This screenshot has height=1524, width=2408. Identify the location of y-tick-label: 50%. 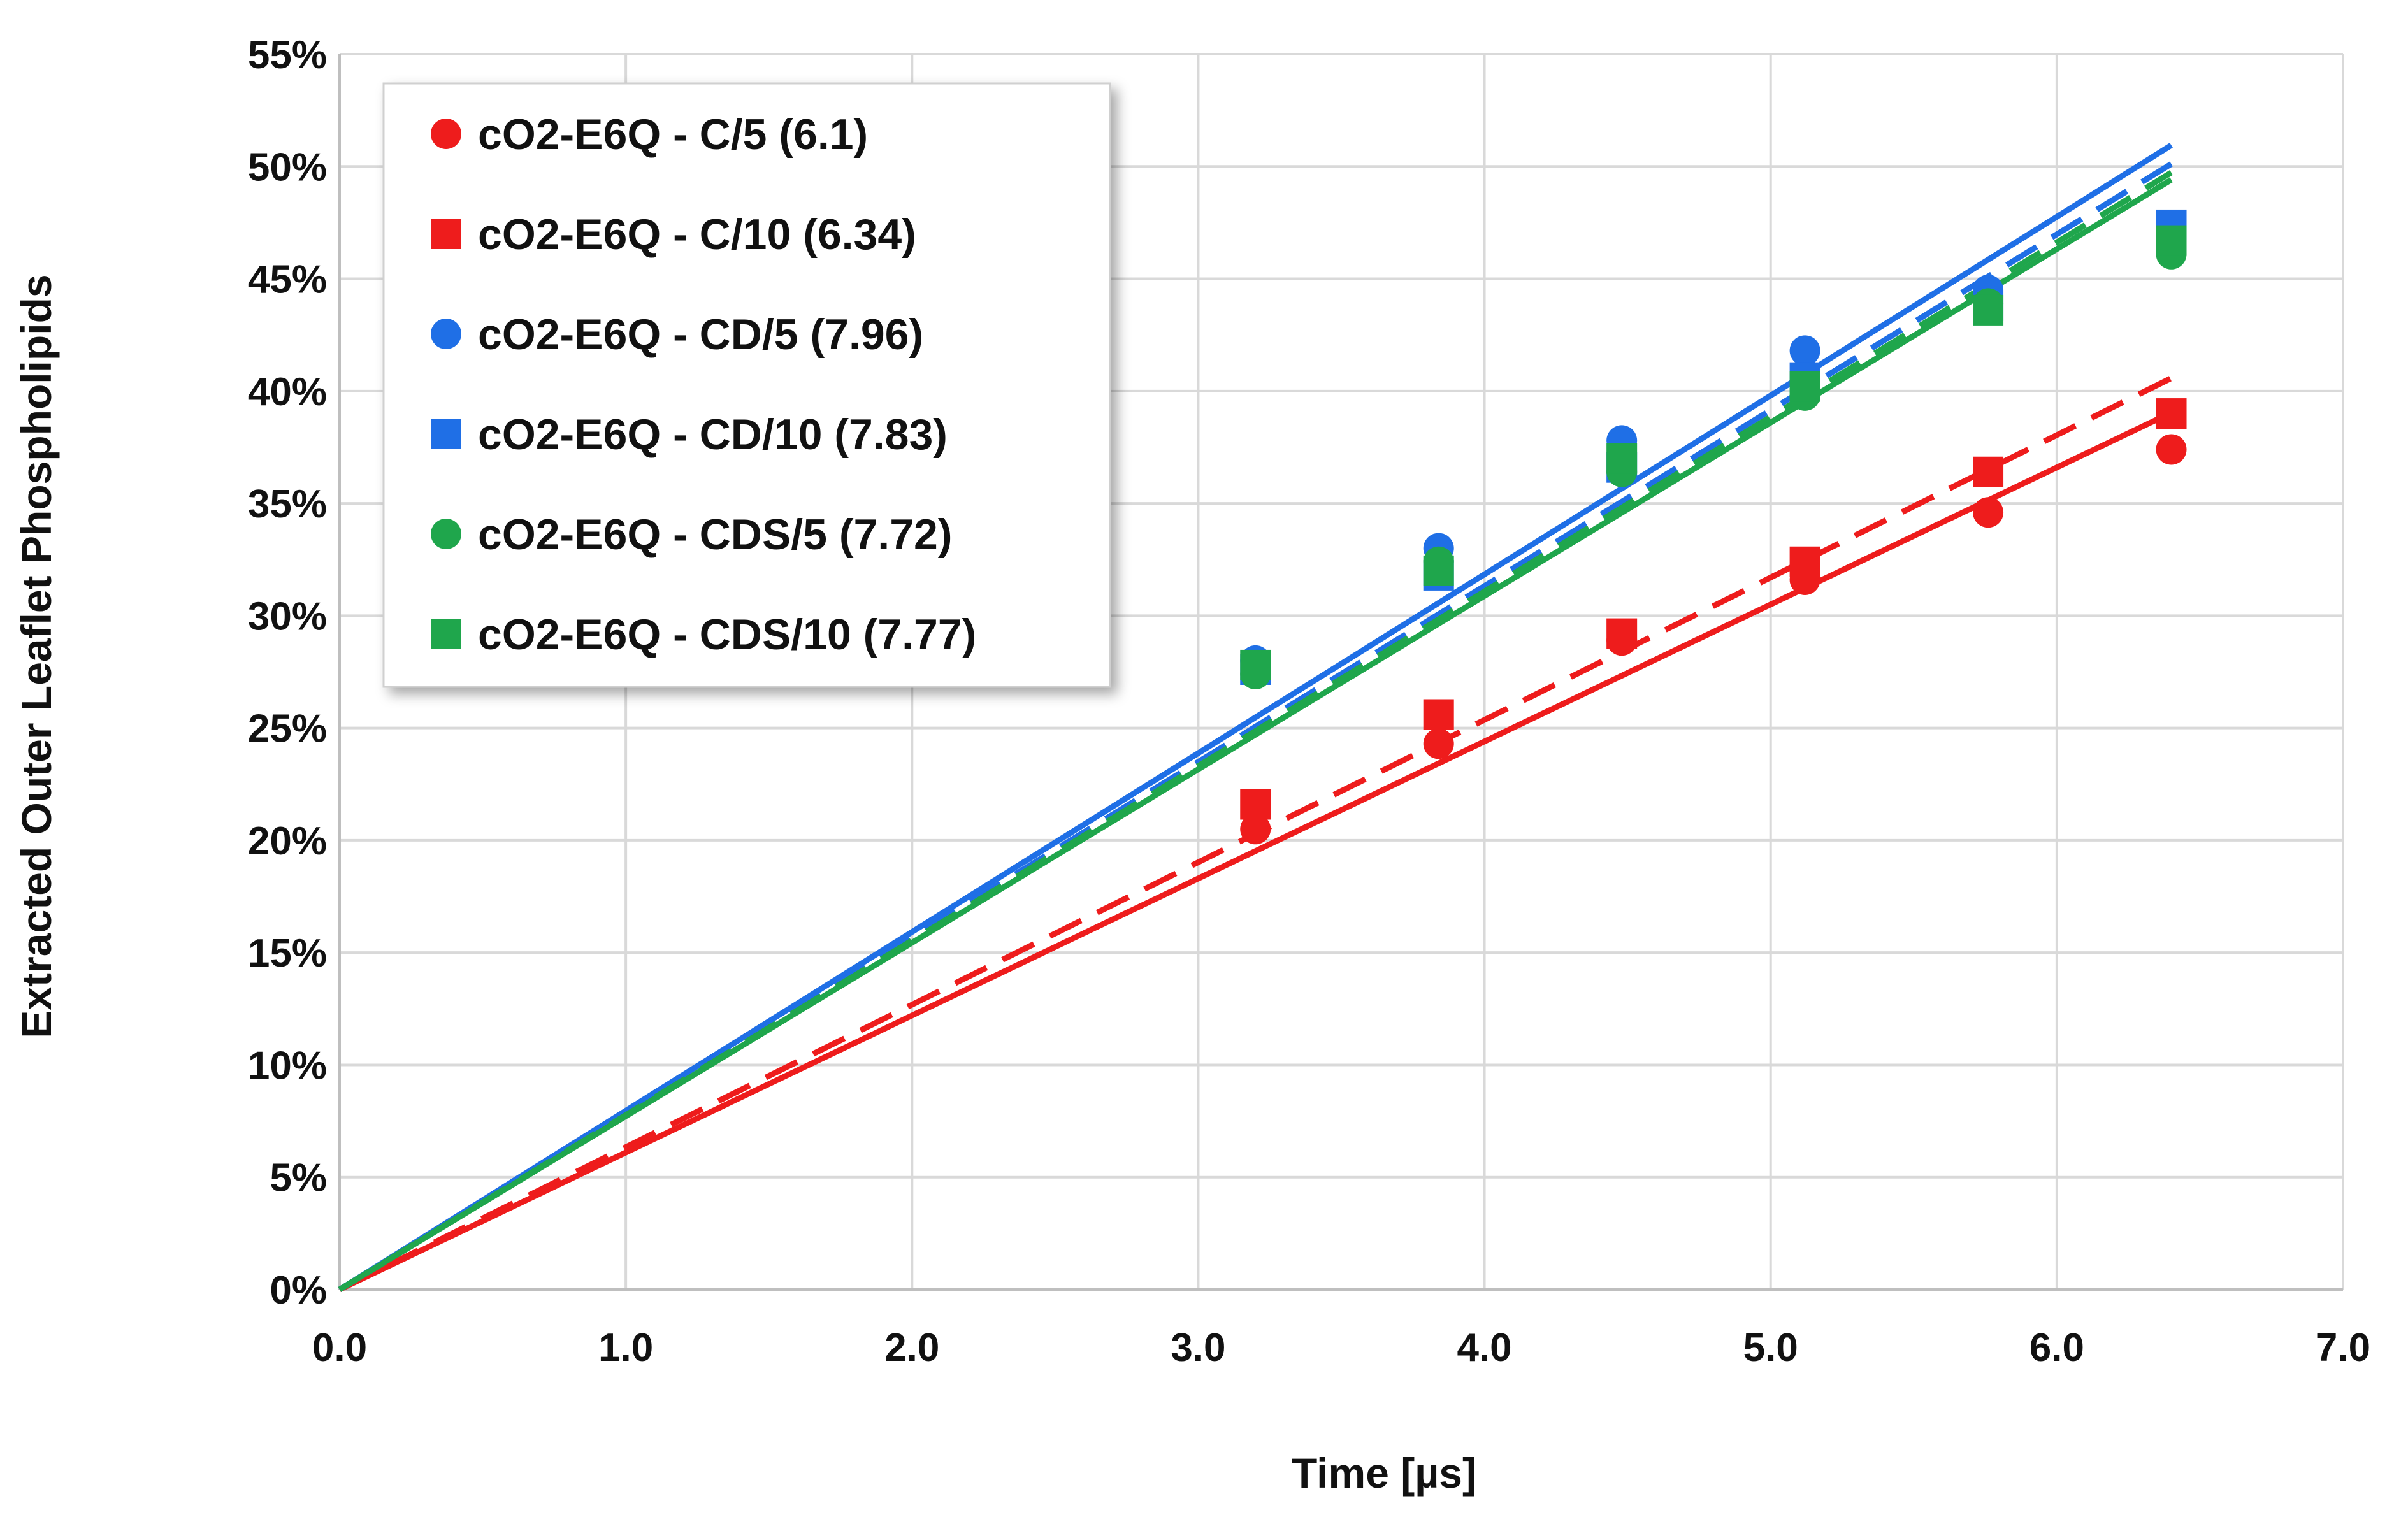
(287, 167).